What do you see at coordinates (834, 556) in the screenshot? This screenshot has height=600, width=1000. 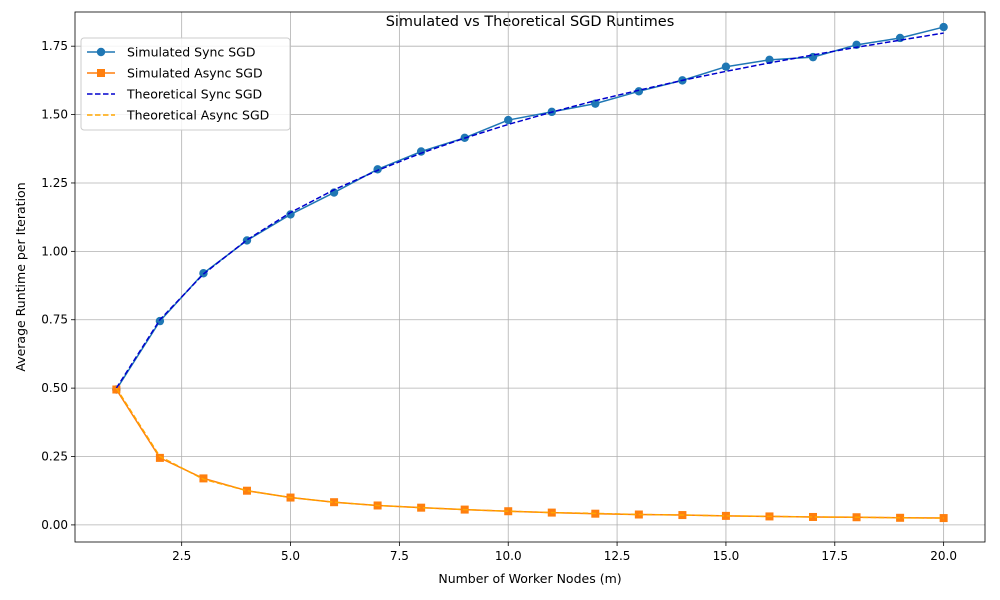 I see `x-tick-label: 17.5` at bounding box center [834, 556].